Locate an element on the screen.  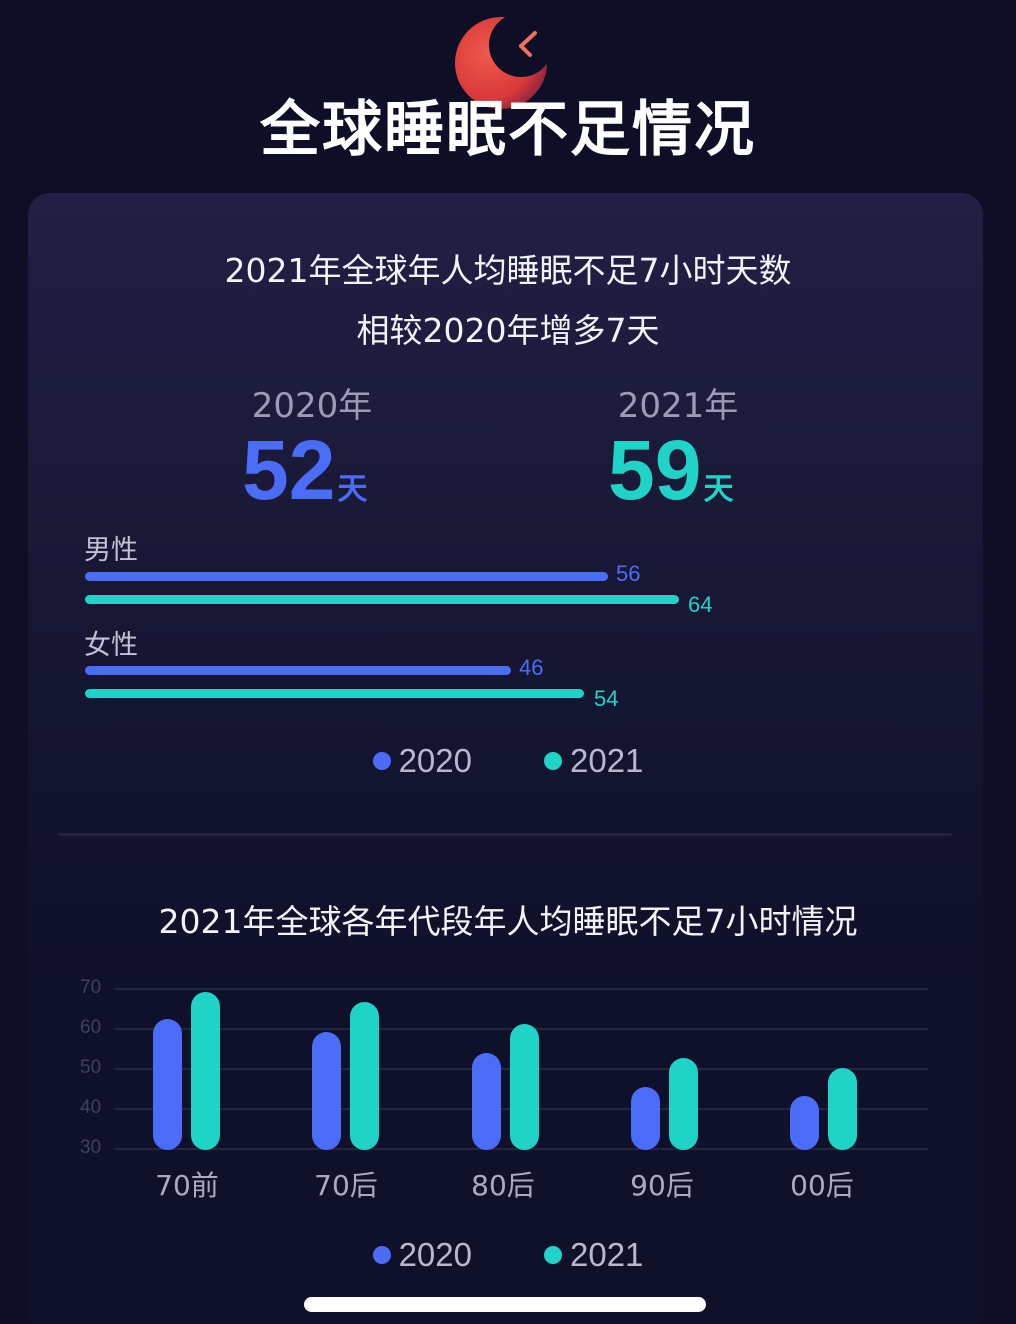
bar-70hou-2020 is located at coordinates (326, 1091).